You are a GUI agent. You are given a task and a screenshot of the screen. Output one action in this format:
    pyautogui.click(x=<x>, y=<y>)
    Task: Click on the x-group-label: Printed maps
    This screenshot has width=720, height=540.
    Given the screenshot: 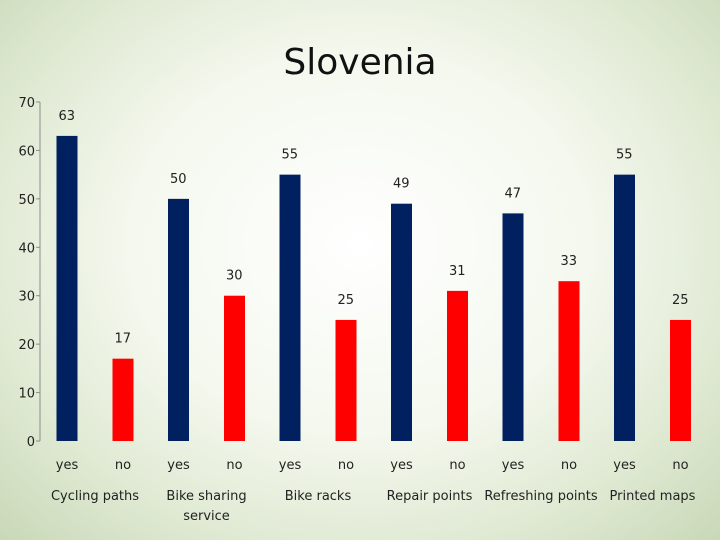 What is the action you would take?
    pyautogui.click(x=653, y=496)
    